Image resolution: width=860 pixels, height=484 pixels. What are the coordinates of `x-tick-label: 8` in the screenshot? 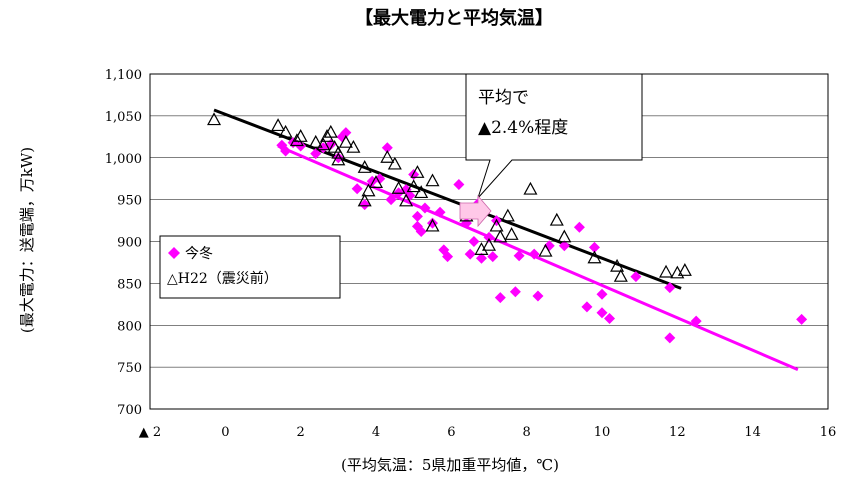 It's located at (527, 432).